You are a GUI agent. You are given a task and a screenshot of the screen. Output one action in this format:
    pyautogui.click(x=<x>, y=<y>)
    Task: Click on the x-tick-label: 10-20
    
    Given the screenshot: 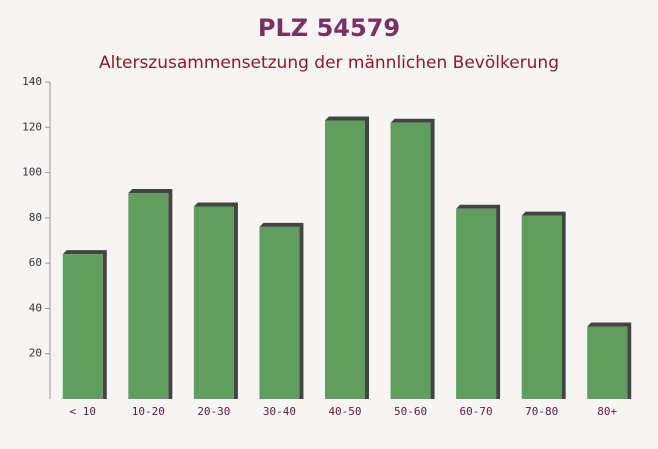 What is the action you would take?
    pyautogui.click(x=148, y=411)
    